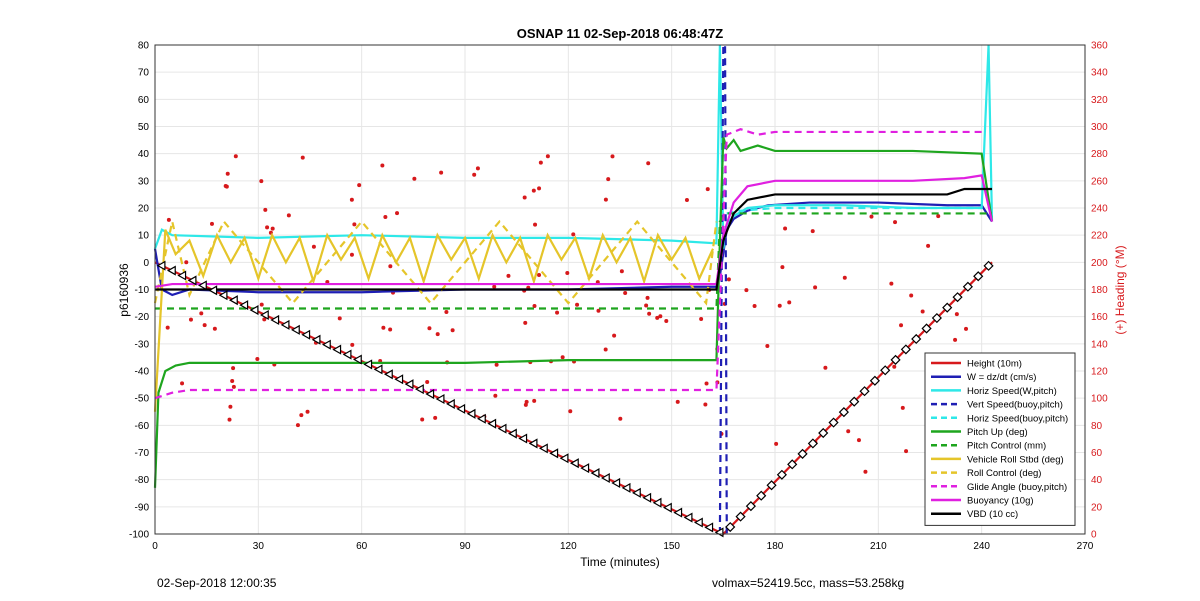 The height and width of the screenshot is (601, 1200). I want to click on y-tick-label-left: 70, so click(144, 73).